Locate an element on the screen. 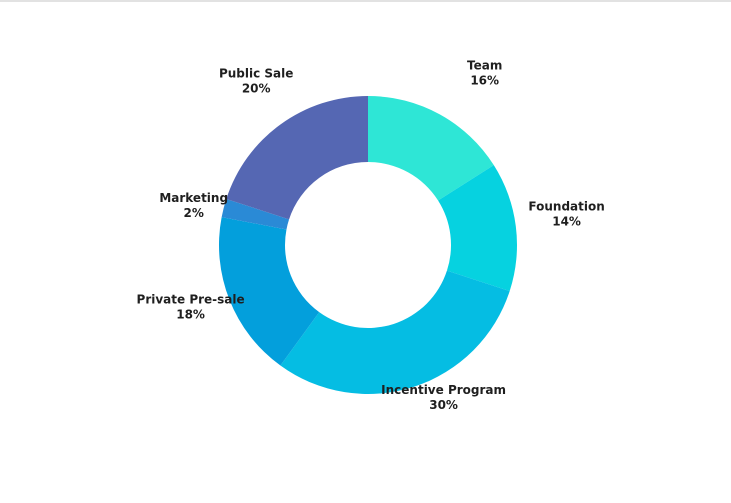 The height and width of the screenshot is (503, 731). slice-value-label: 2% is located at coordinates (194, 213).